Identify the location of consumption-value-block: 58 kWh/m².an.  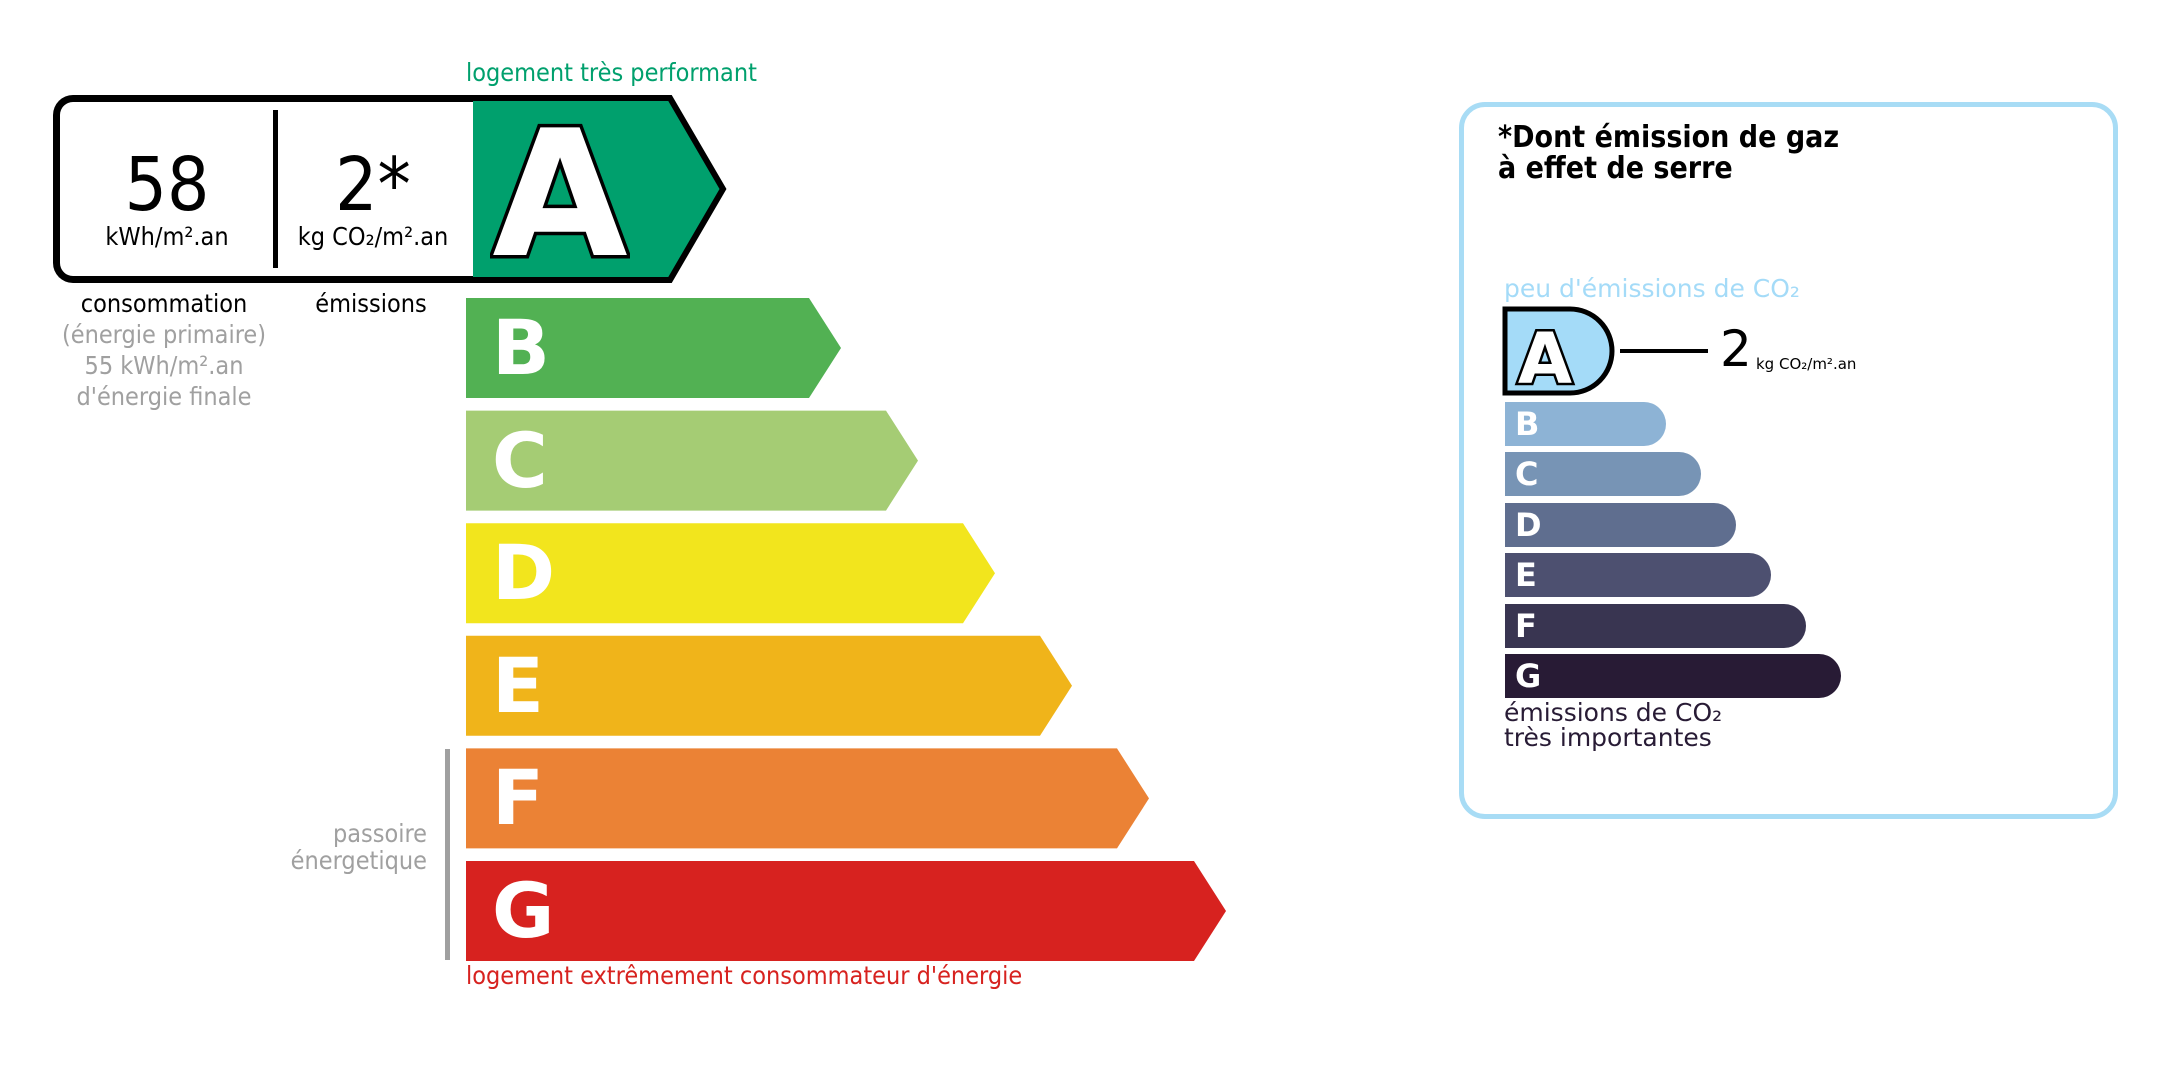
(167, 199).